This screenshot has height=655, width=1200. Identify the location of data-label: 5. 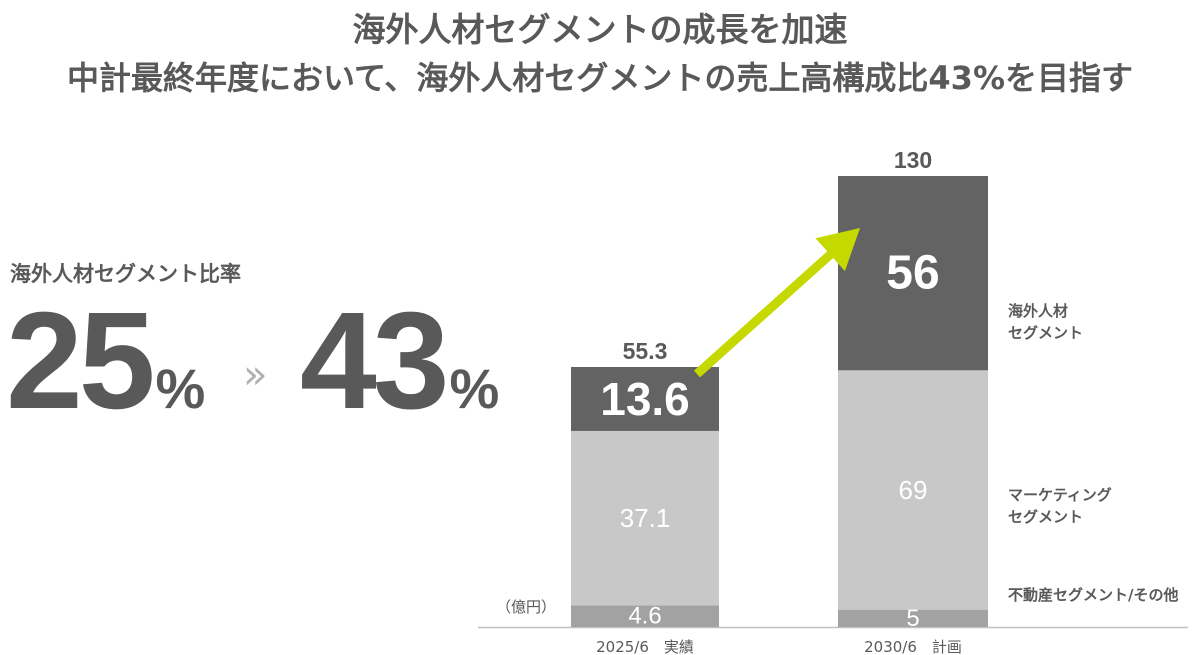
(912, 618).